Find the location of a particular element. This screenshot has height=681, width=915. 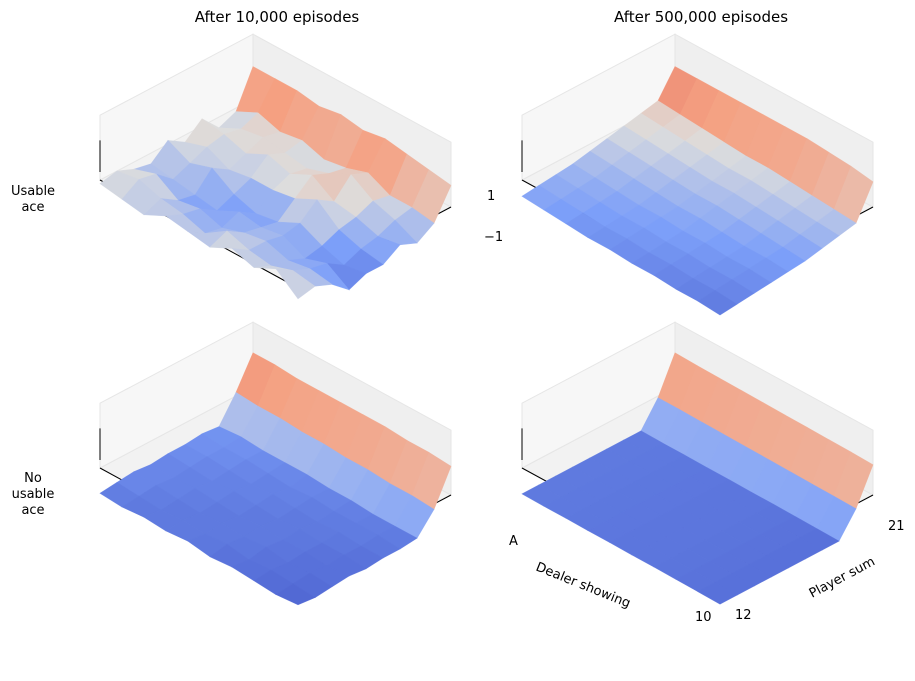

row-label: No usable ace is located at coordinates (33, 494).